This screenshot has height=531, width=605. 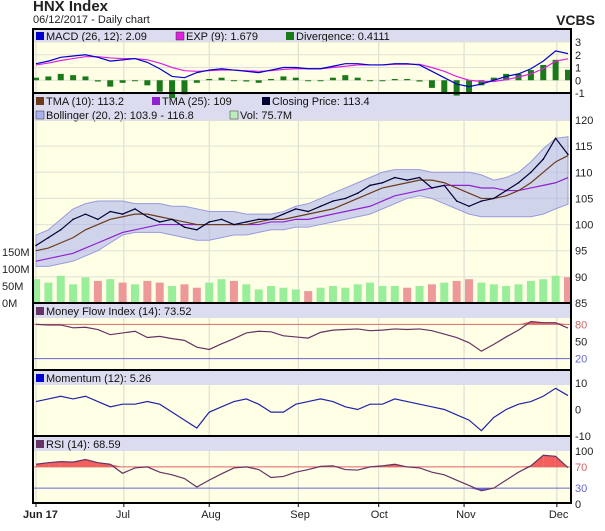 What do you see at coordinates (581, 489) in the screenshot?
I see `rsi-y-tick: 30` at bounding box center [581, 489].